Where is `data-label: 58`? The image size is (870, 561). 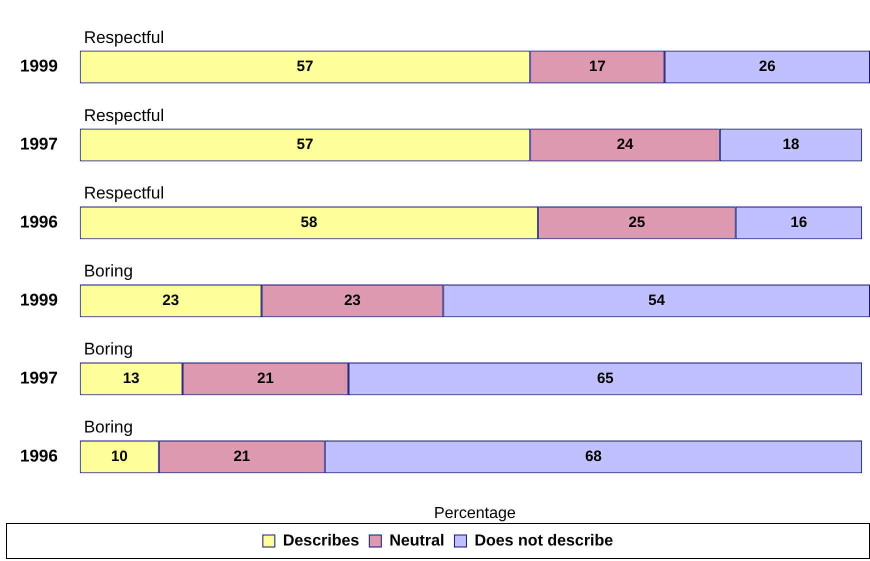 data-label: 58 is located at coordinates (309, 223).